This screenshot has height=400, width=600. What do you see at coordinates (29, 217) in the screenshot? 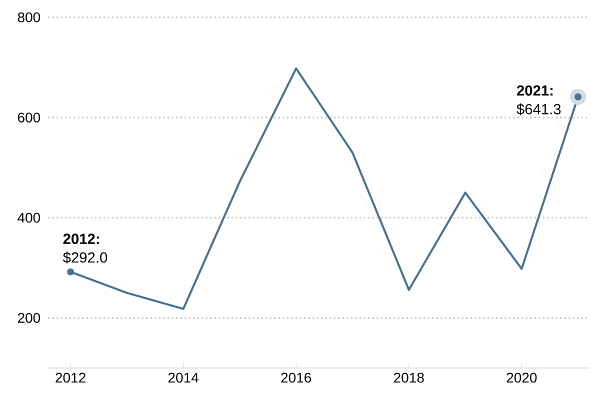
I see `y-tick-label: 400` at bounding box center [29, 217].